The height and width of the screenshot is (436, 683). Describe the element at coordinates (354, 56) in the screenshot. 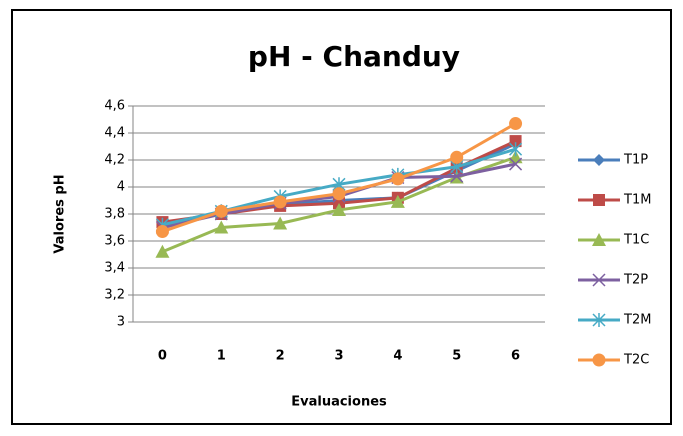

I see `chart-title: pH - Chanduy` at that location.